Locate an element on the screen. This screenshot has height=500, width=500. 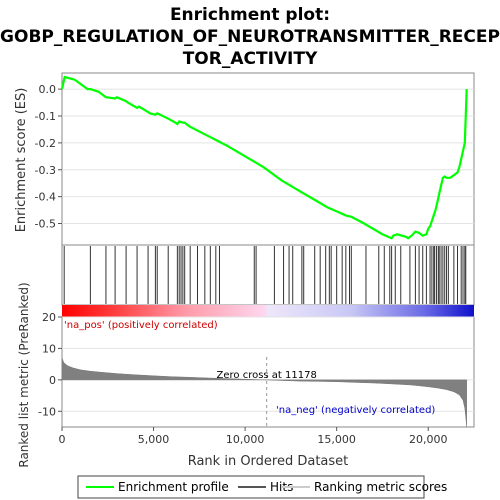
es-y-tick-label: 0.0 is located at coordinates (48, 89).